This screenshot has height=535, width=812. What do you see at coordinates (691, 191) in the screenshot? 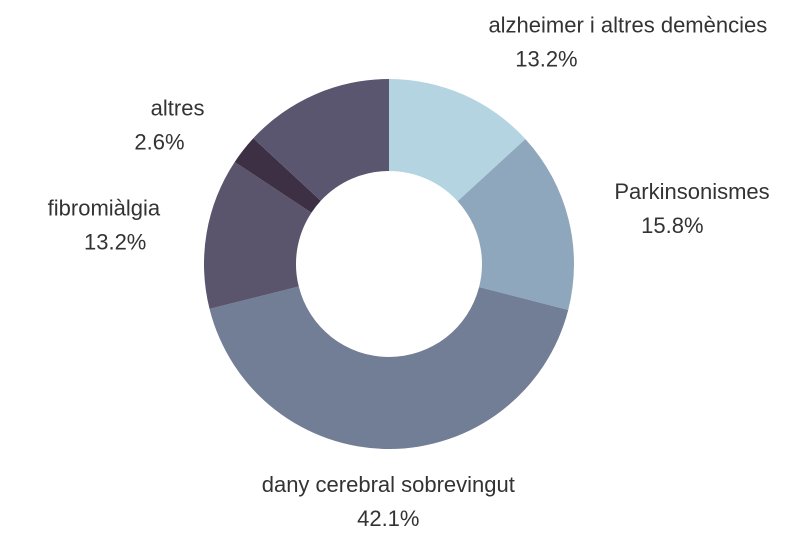
I see `slice-label: Parkinsonismes` at bounding box center [691, 191].